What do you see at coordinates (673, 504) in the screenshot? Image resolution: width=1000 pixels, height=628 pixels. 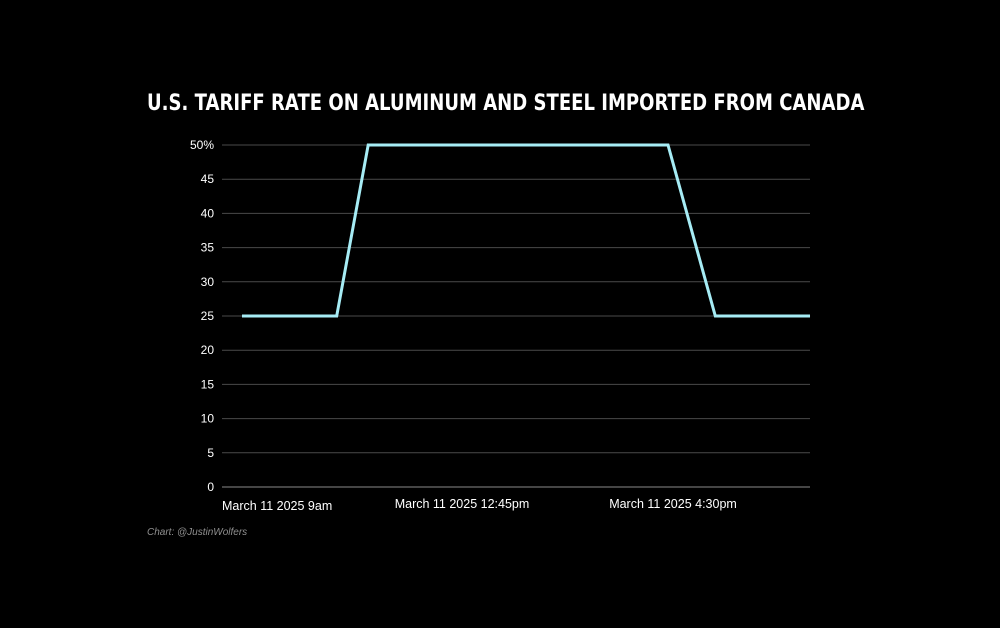 I see `x-tick-label: March 11 2025 4:30pm` at bounding box center [673, 504].